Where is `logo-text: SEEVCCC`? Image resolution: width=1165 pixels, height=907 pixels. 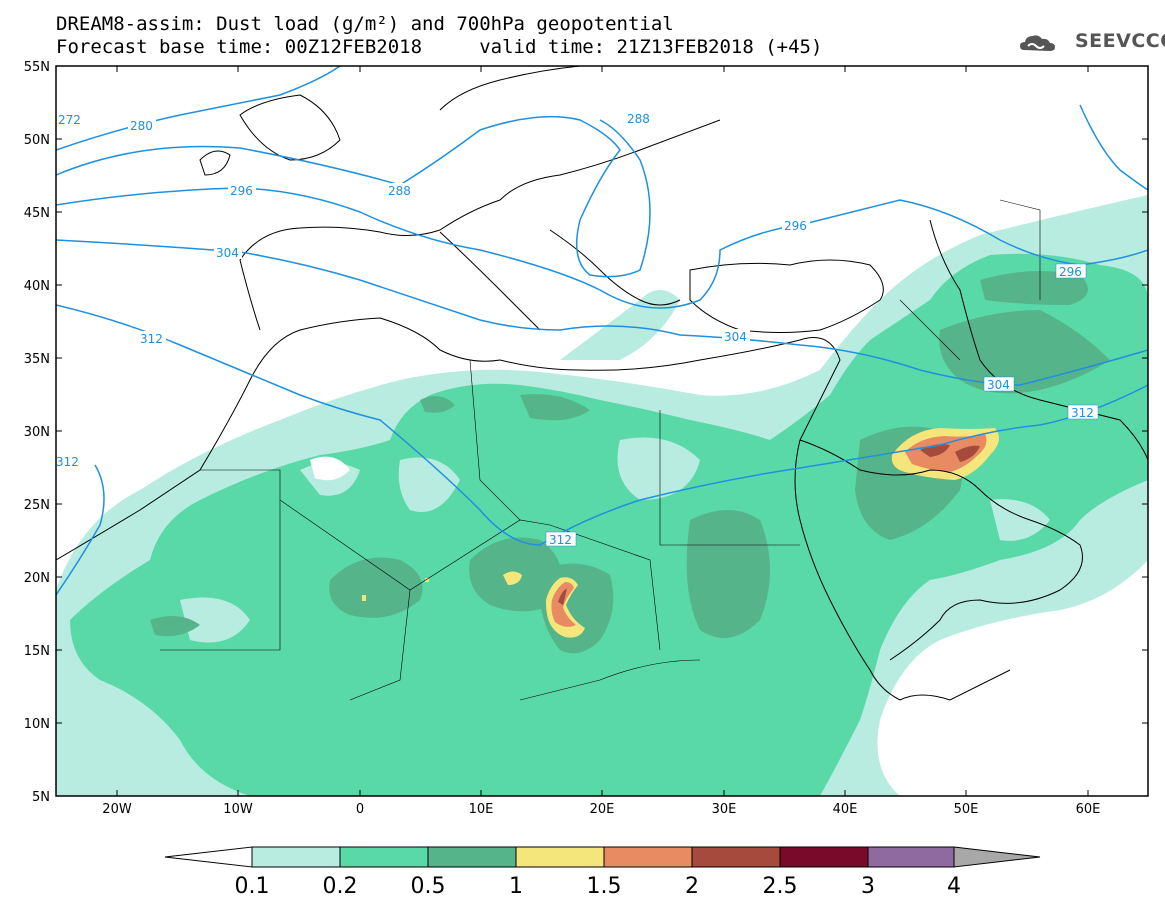 logo-text: SEEVCCC is located at coordinates (1120, 41).